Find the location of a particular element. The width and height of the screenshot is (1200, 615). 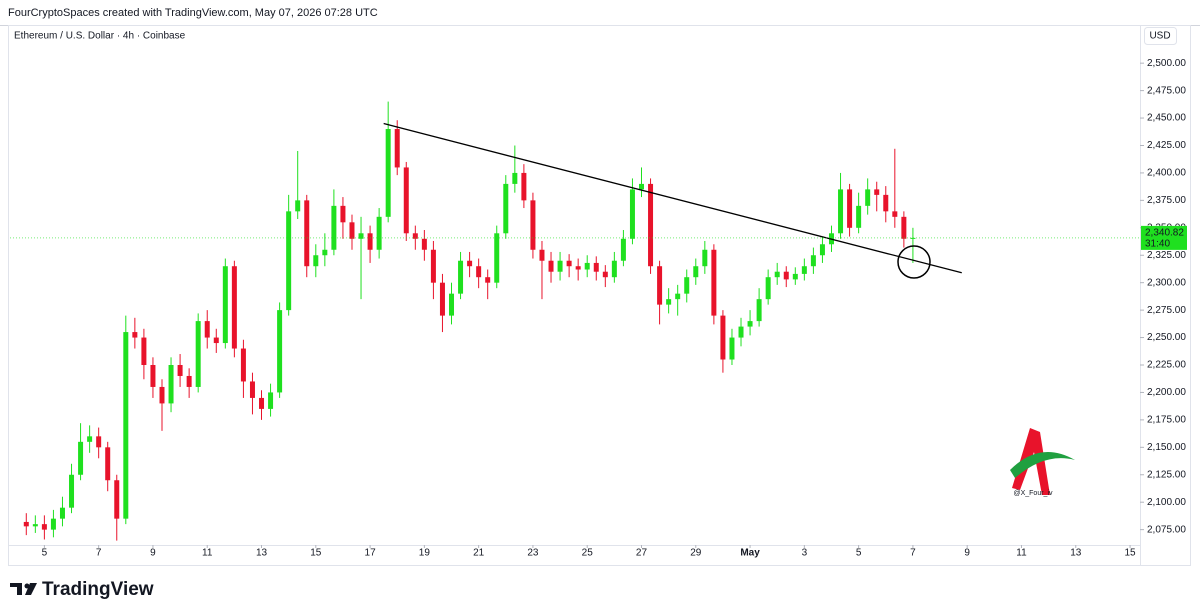

y-tick-label: 2,150.00 is located at coordinates (1166, 447).